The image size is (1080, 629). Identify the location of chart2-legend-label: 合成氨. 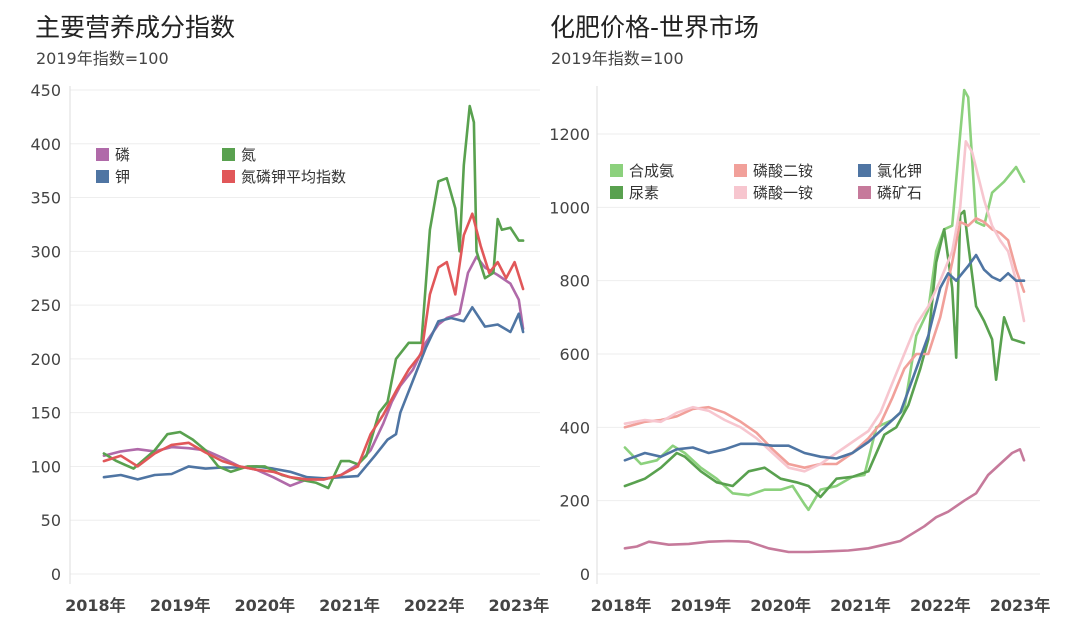
(651, 171).